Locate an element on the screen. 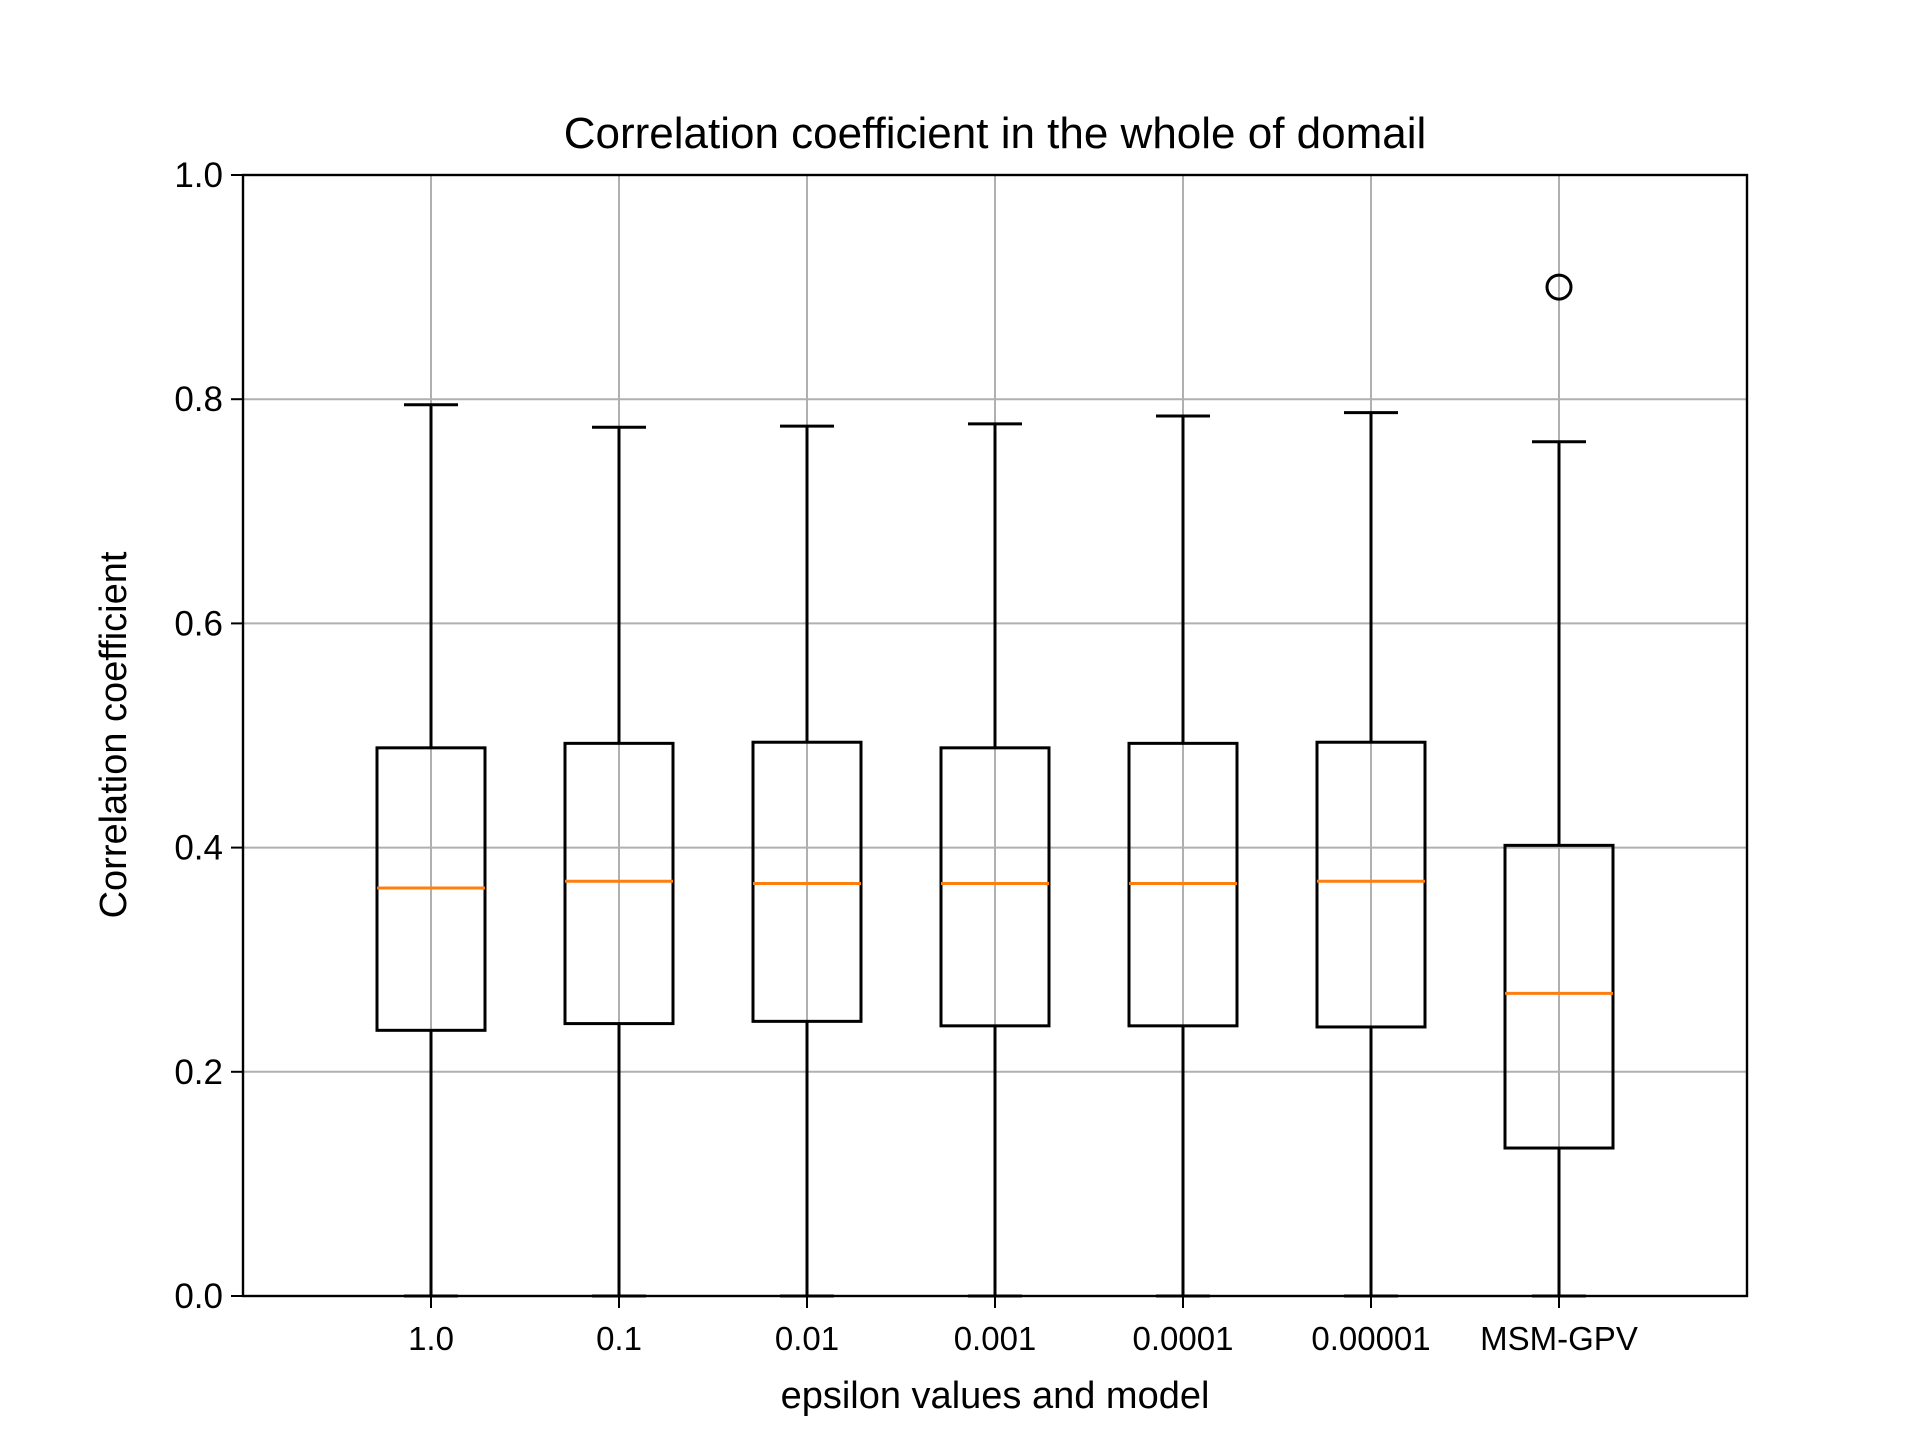 This screenshot has height=1440, width=1920. y-tick-label: 0.6 is located at coordinates (198, 623).